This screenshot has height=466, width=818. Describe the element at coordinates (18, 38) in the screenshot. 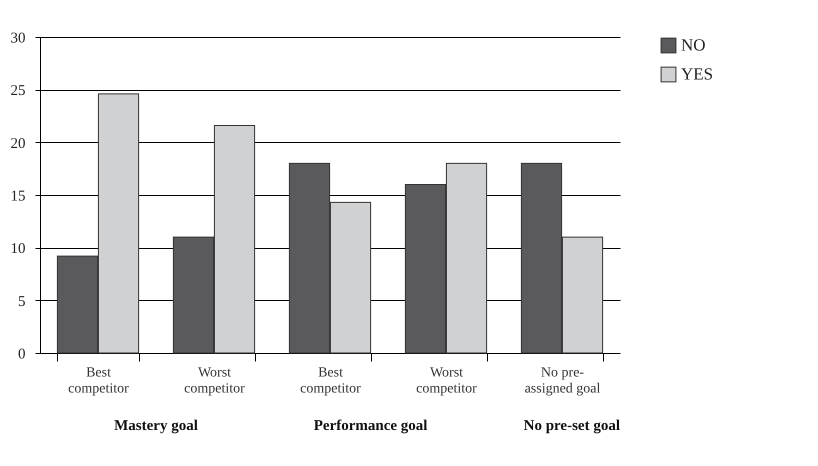

I see `y-tick-label: 30` at that location.